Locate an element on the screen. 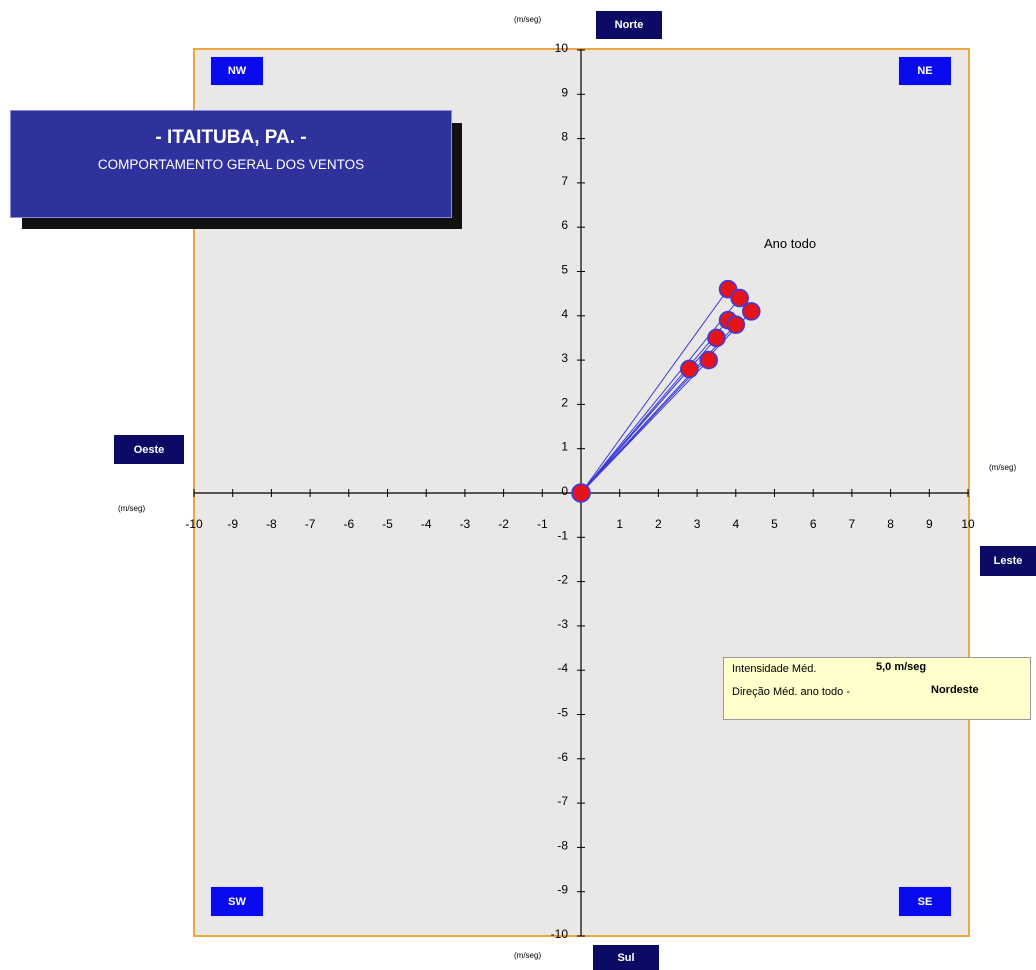 This screenshot has width=1036, height=970. y-tick-label: 3 is located at coordinates (564, 358).